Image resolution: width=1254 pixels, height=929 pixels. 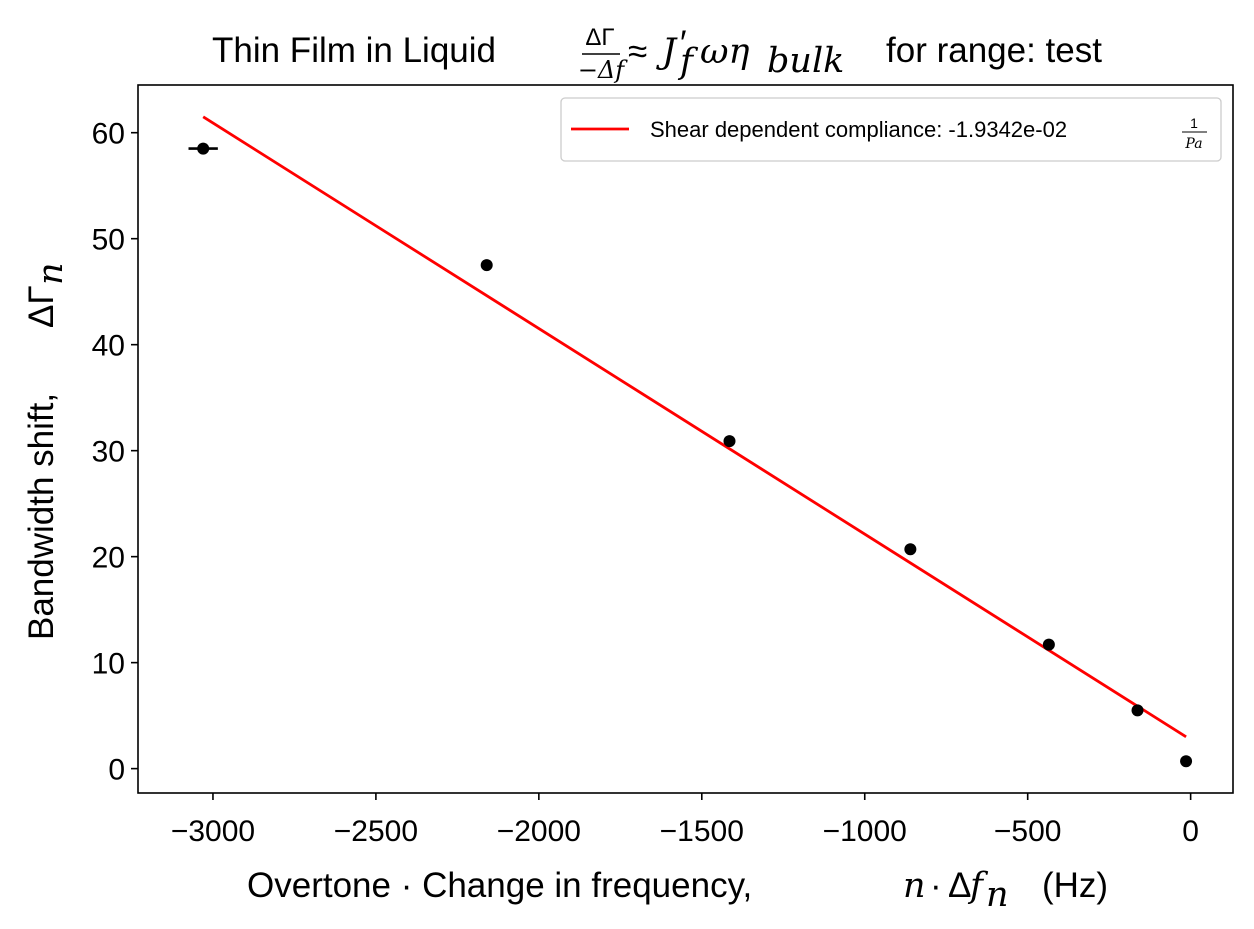 What do you see at coordinates (959, 885) in the screenshot?
I see `x-axis-label-delta: Δ` at bounding box center [959, 885].